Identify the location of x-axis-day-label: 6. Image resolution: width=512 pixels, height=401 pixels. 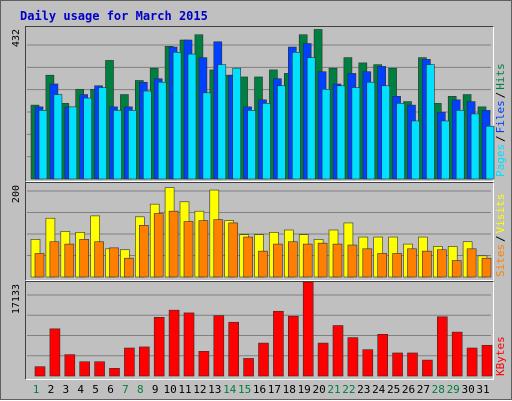
(110, 389).